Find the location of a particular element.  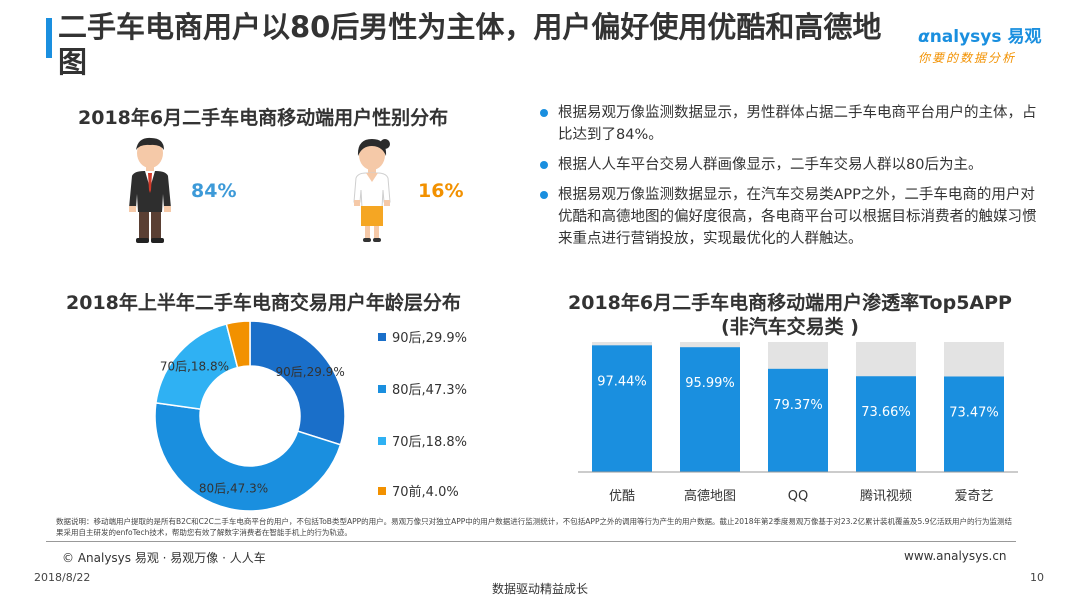

bar-value-label: 97.44% is located at coordinates (622, 381).